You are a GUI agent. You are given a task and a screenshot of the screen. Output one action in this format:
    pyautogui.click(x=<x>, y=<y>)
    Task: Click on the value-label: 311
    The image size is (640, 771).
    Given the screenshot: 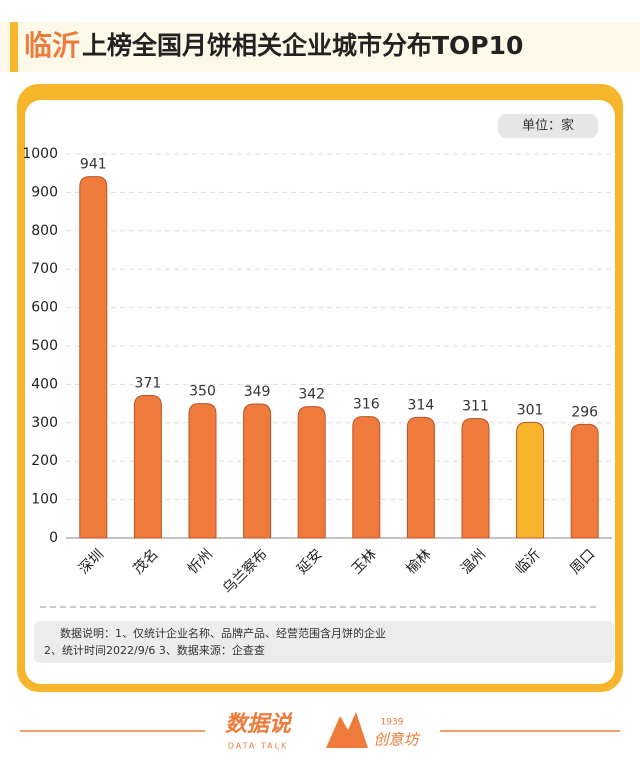 What is the action you would take?
    pyautogui.click(x=475, y=407)
    